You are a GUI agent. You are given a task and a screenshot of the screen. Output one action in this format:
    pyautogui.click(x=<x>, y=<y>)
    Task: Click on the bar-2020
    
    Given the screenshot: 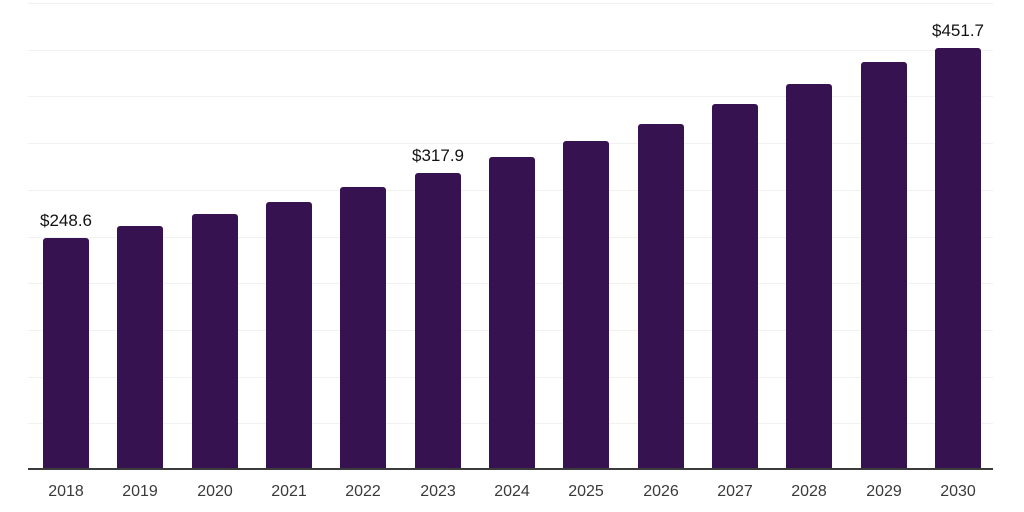 What is the action you would take?
    pyautogui.click(x=215, y=341)
    